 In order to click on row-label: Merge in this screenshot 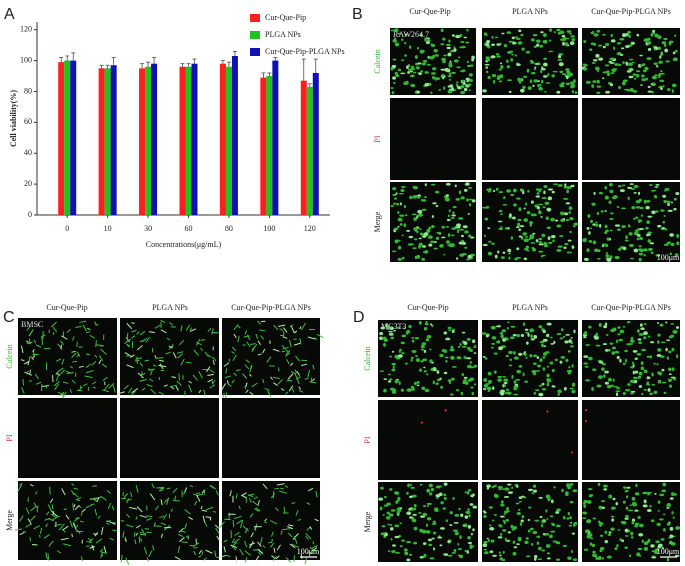, I will do `click(9, 520)`.